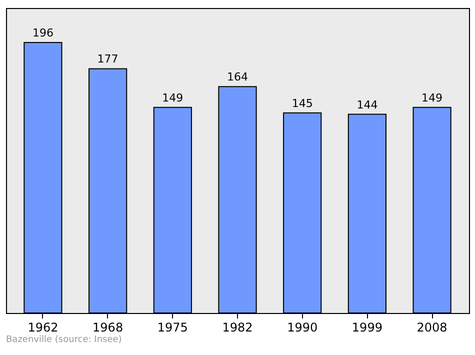  What do you see at coordinates (237, 327) in the screenshot?
I see `x-tick-label: 1982` at bounding box center [237, 327].